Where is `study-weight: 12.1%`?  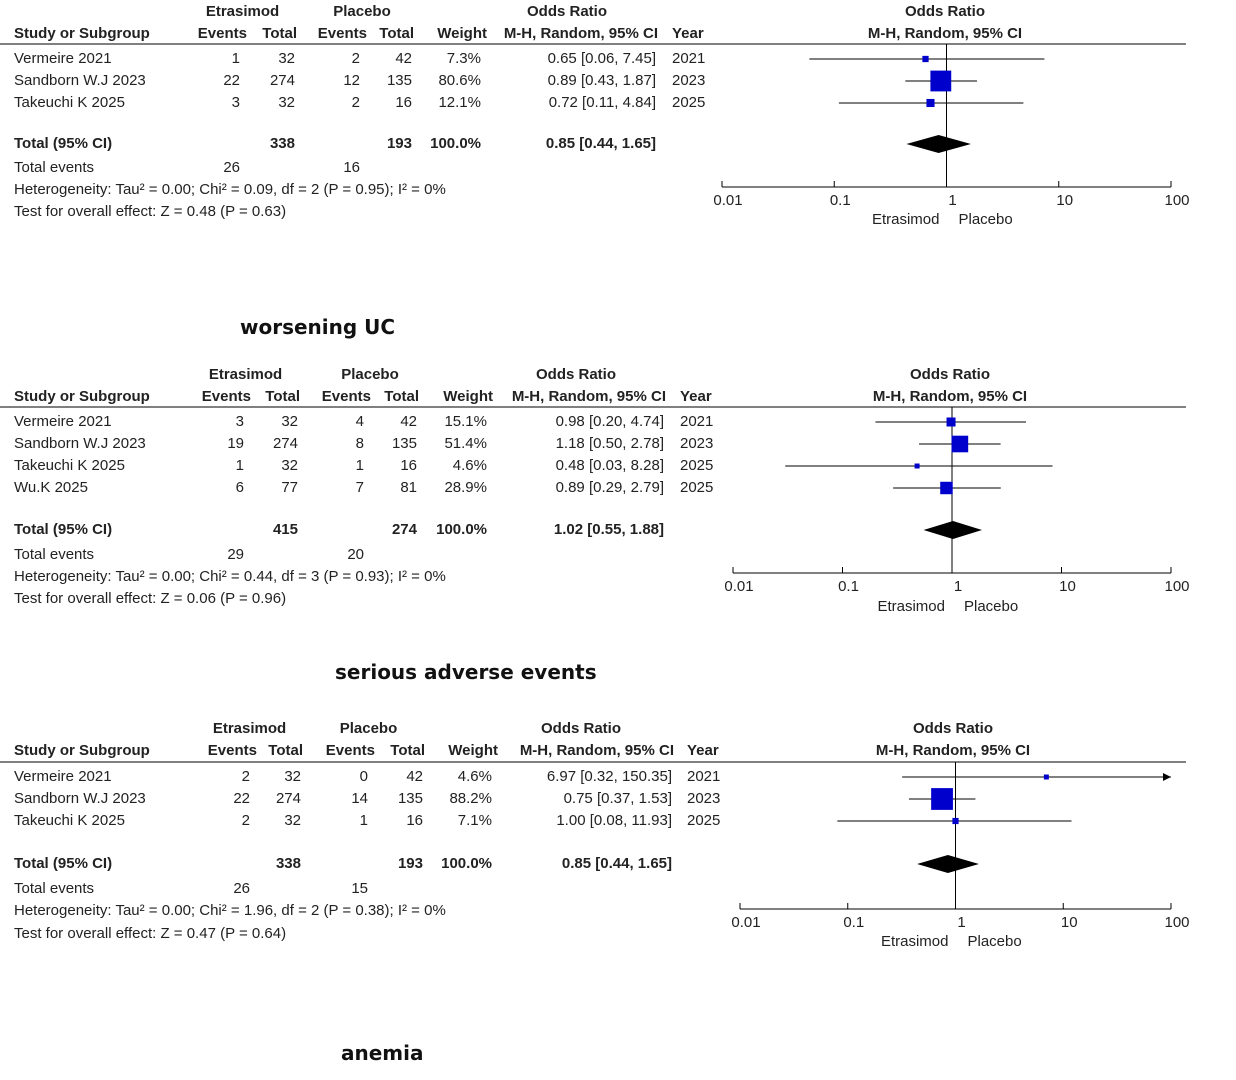
study-weight: 12.1% is located at coordinates (459, 102).